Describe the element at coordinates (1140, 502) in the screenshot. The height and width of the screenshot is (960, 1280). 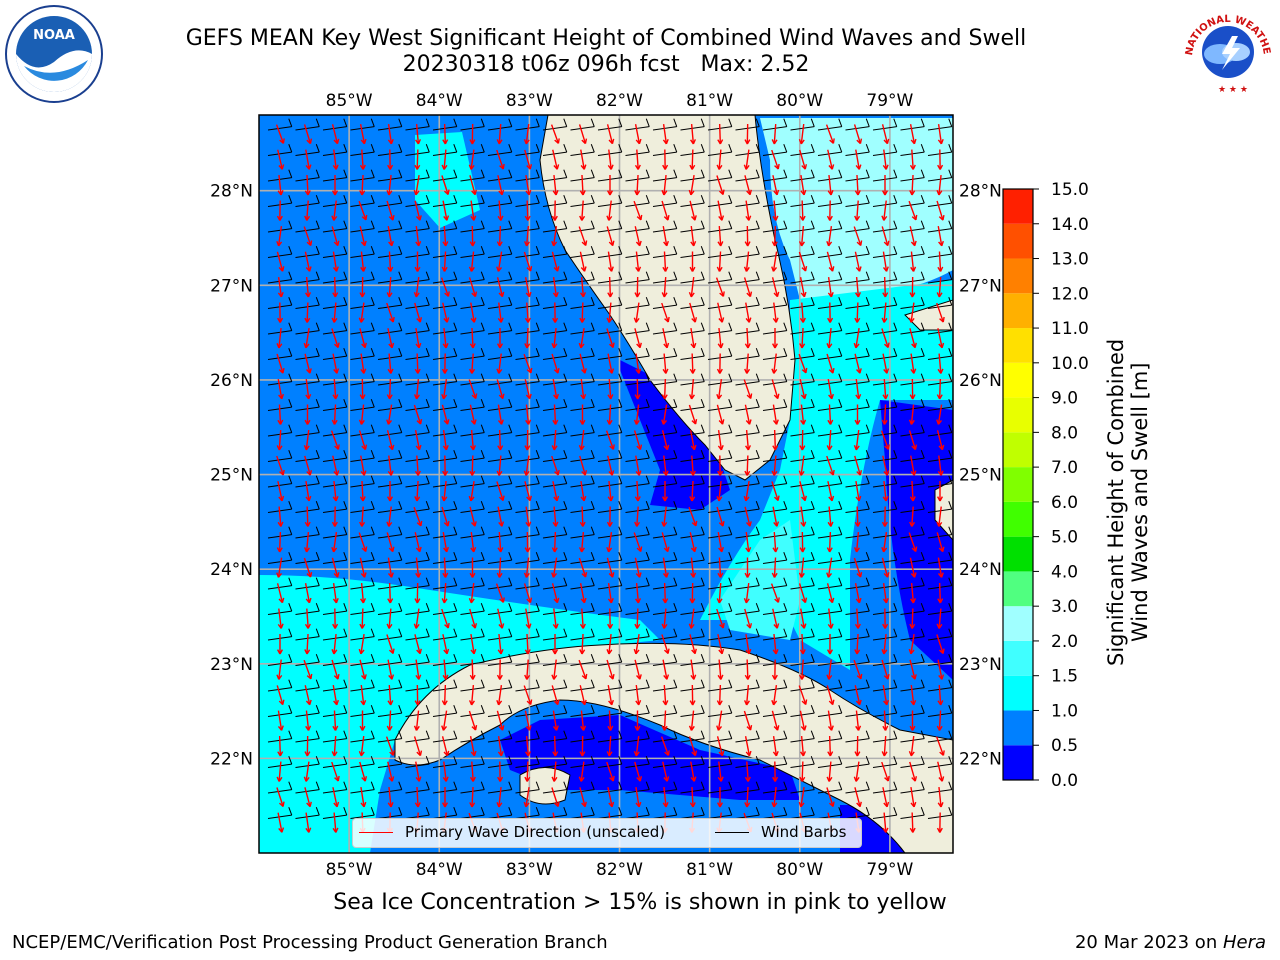
I see `colorbar-label-line-2: Wind Waves and Swell [m]` at that location.